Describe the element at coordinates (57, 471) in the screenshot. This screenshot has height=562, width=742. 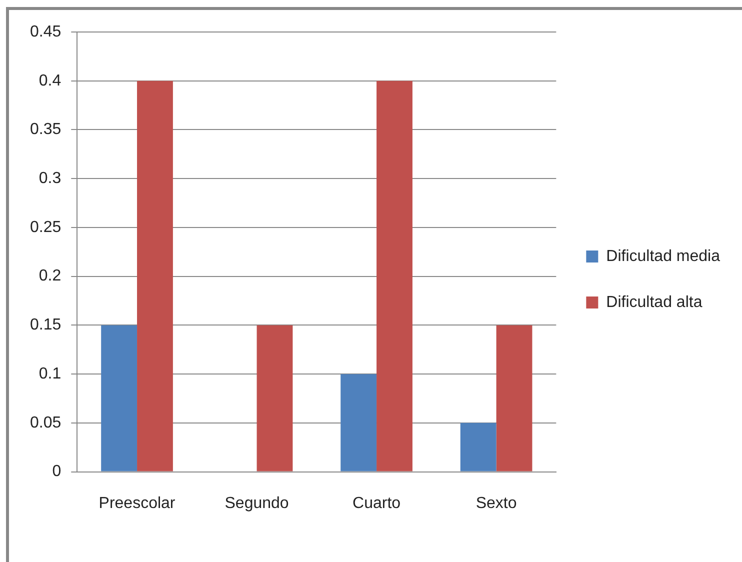
I see `y-tick-label: 0` at that location.